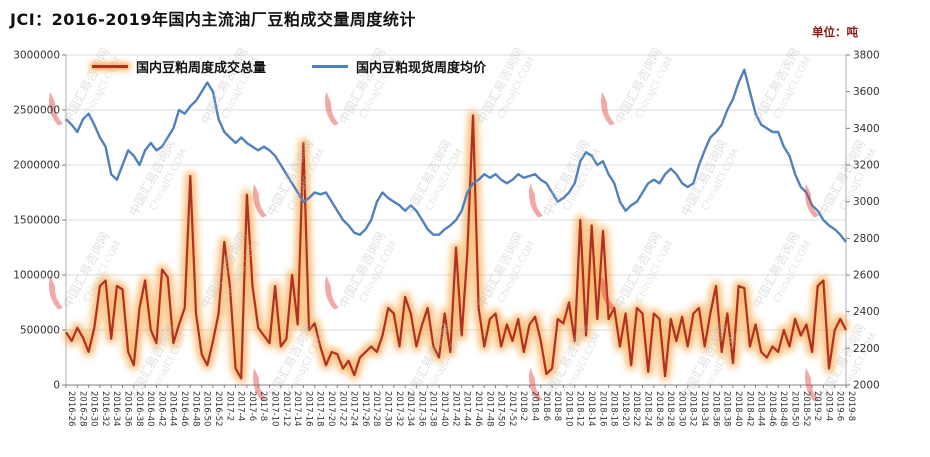  Describe the element at coordinates (82, 409) in the screenshot. I see `svg-text: 2016-28` at that location.